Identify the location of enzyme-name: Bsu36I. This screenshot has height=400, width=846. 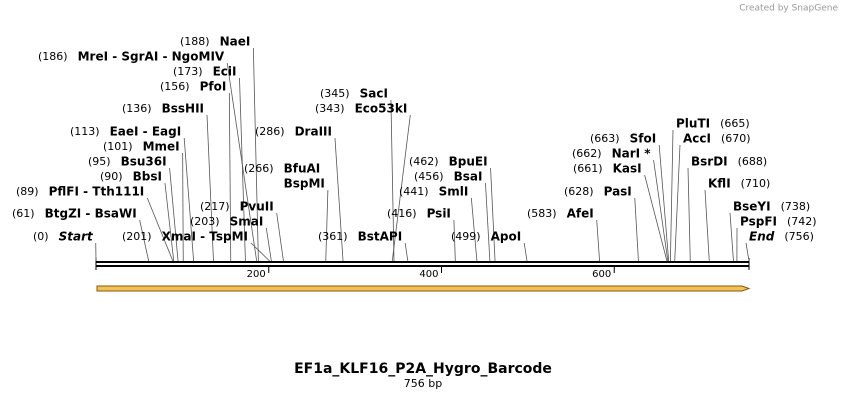
(144, 162).